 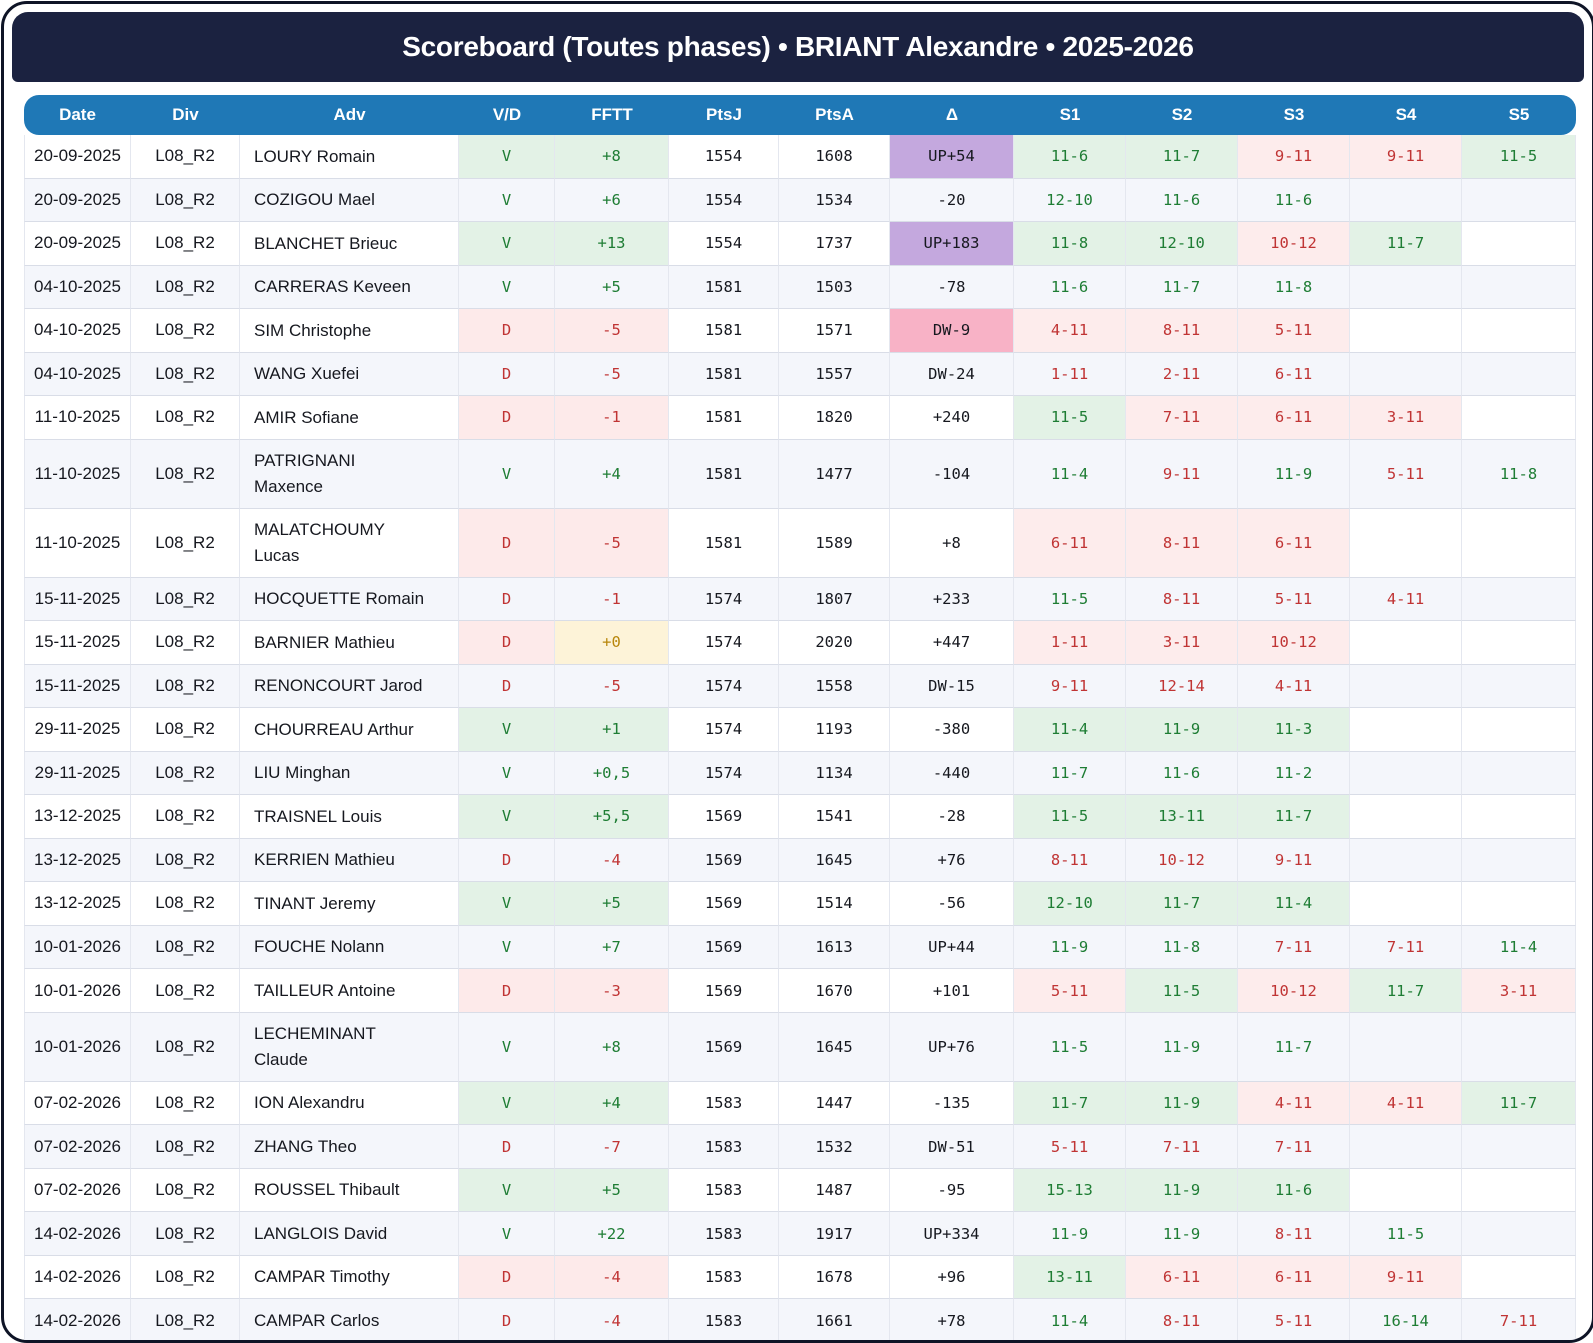 I want to click on cell-delta: -28, so click(x=952, y=817).